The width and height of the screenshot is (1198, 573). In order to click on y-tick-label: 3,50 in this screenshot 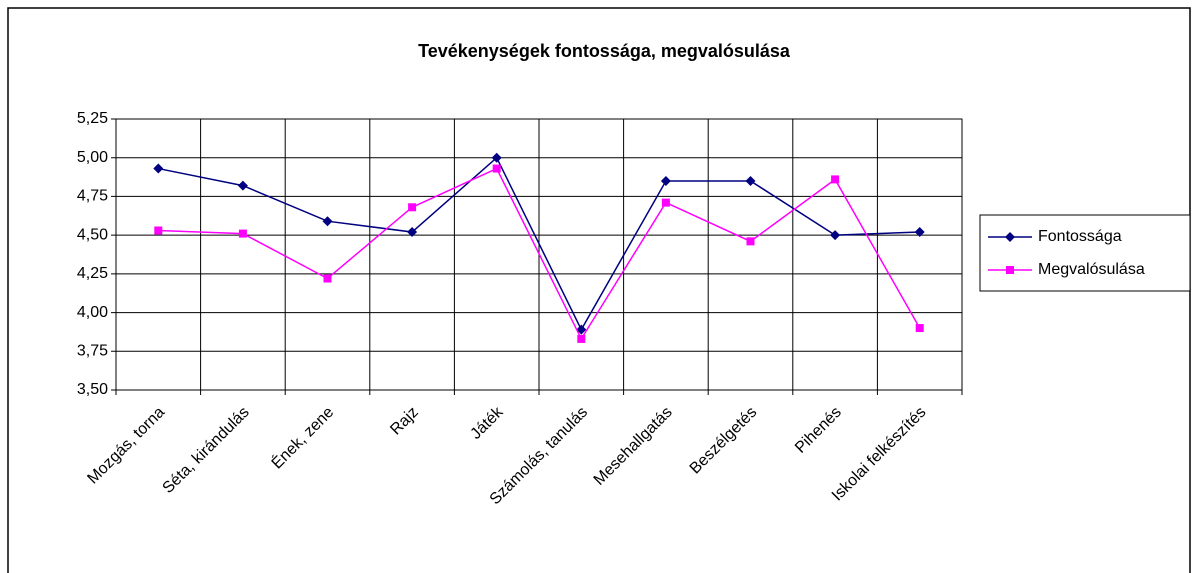, I will do `click(92, 389)`.